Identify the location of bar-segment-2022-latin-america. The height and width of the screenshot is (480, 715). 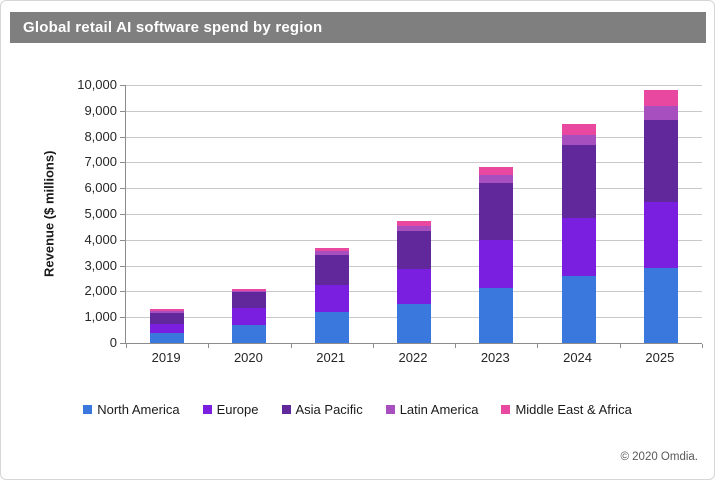
(414, 228).